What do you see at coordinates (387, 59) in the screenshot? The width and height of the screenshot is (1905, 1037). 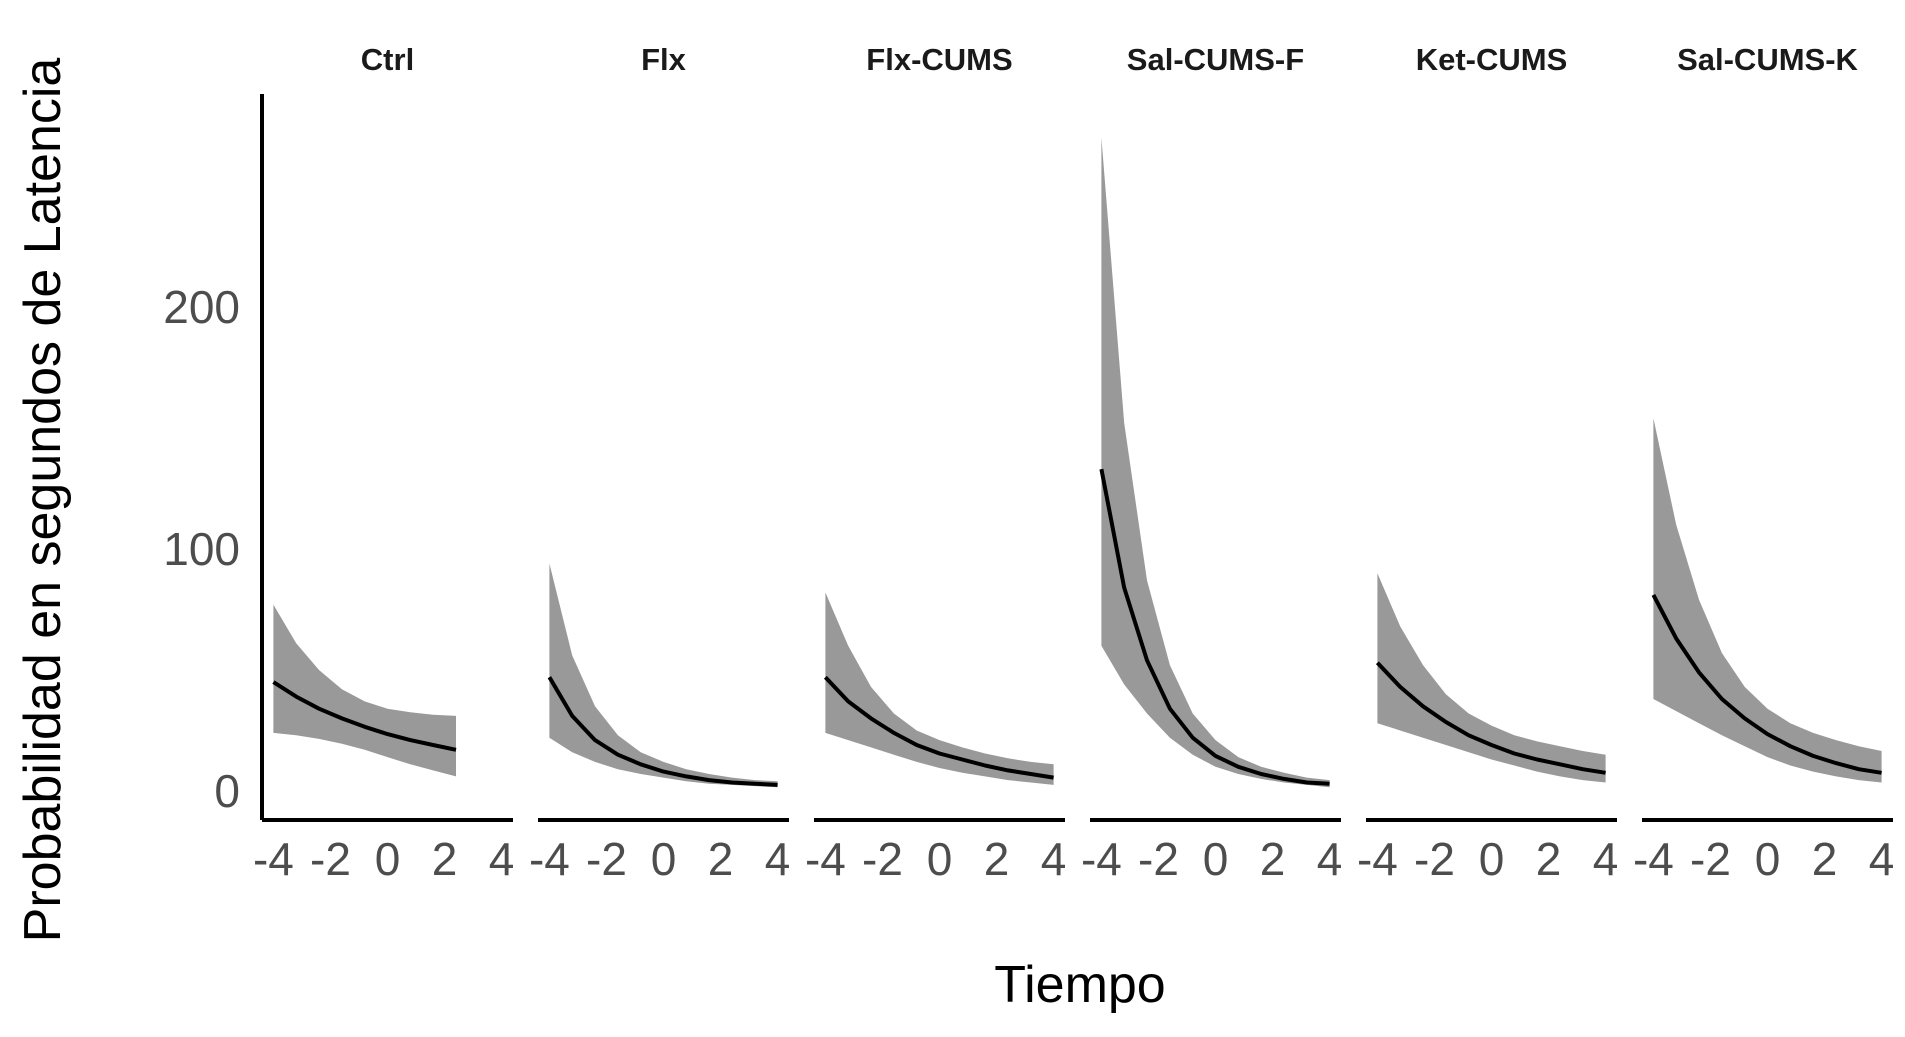 I see `facet-title: Ctrl` at bounding box center [387, 59].